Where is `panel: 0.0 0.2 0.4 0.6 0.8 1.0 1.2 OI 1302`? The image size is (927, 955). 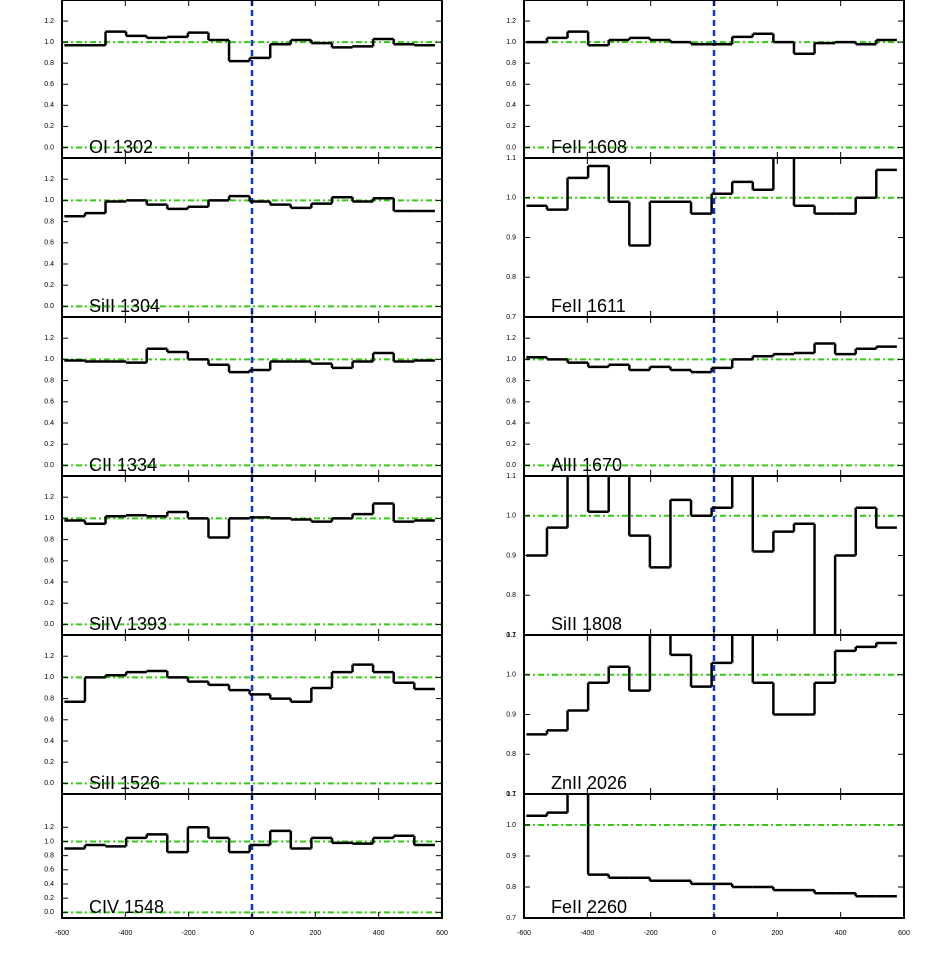 panel: 0.0 0.2 0.4 0.6 0.8 1.0 1.2 OI 1302 is located at coordinates (243, 79).